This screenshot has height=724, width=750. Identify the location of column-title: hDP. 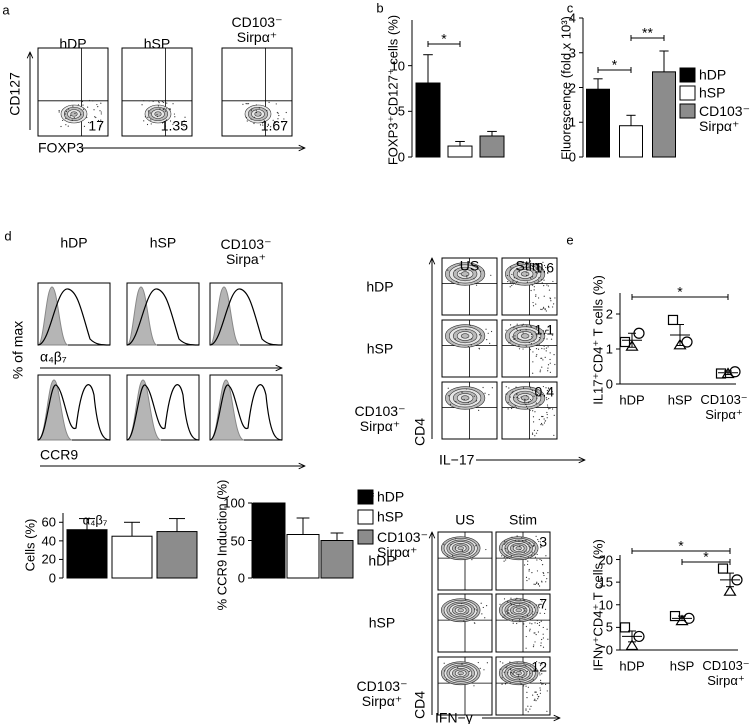
(74, 242).